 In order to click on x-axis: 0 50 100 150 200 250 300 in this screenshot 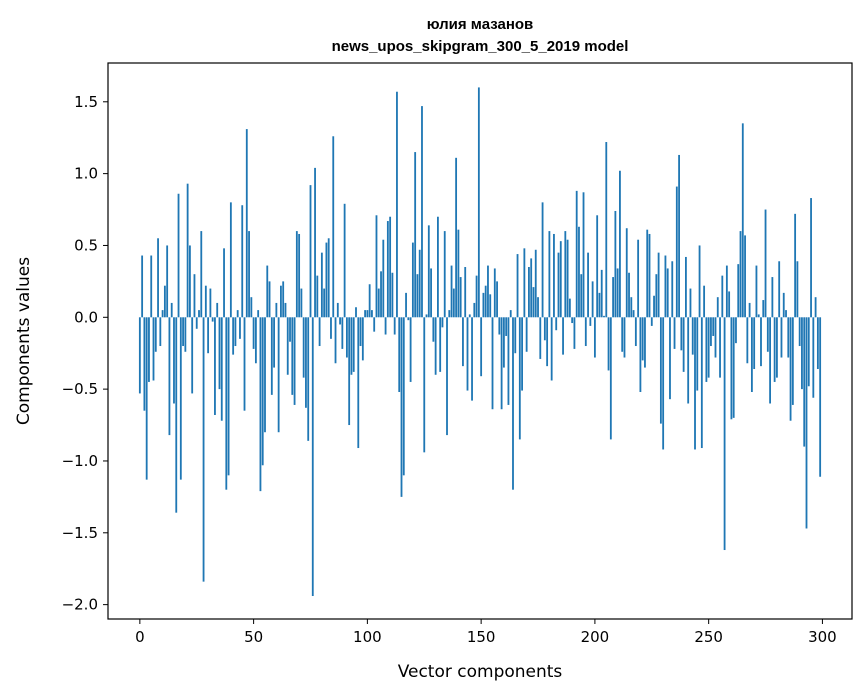, I will do `click(486, 632)`.